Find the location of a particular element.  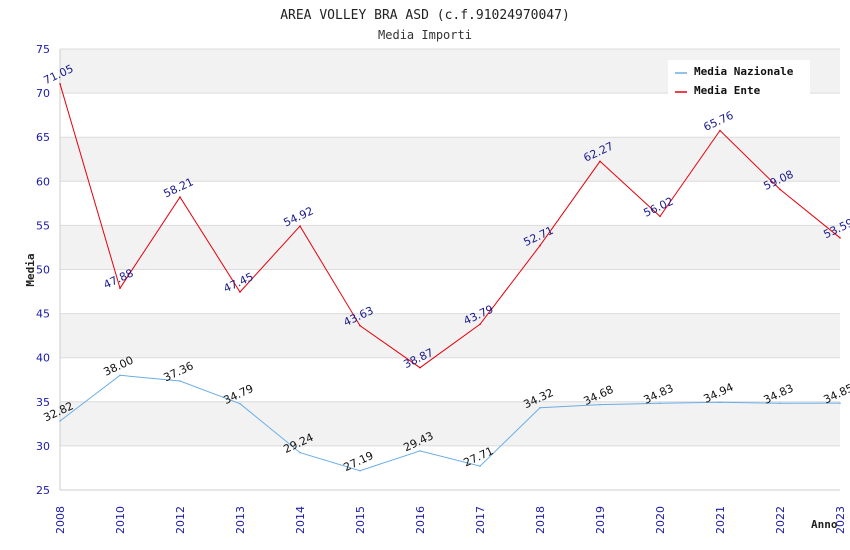

y-tick-label: 40 is located at coordinates (43, 358).